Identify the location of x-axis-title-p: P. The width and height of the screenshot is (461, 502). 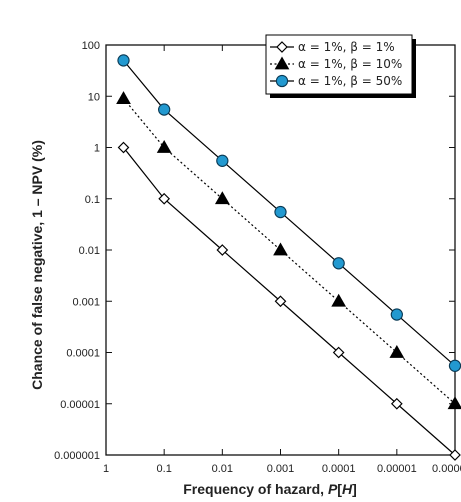
(333, 489).